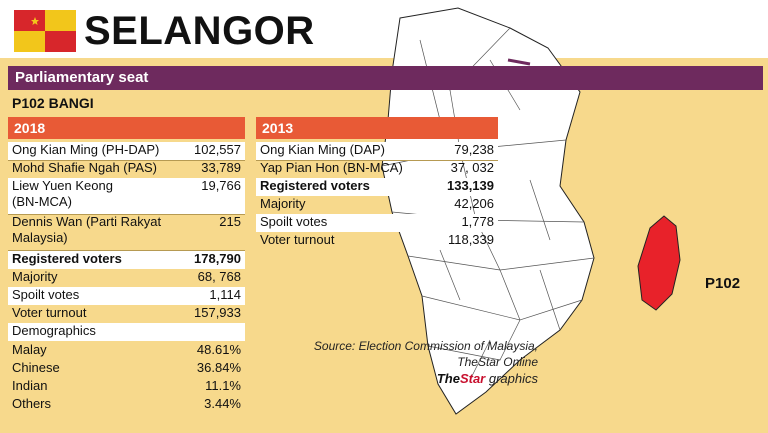 Image resolution: width=768 pixels, height=433 pixels. What do you see at coordinates (82, 77) in the screenshot?
I see `section-label: Parliamentary seat` at bounding box center [82, 77].